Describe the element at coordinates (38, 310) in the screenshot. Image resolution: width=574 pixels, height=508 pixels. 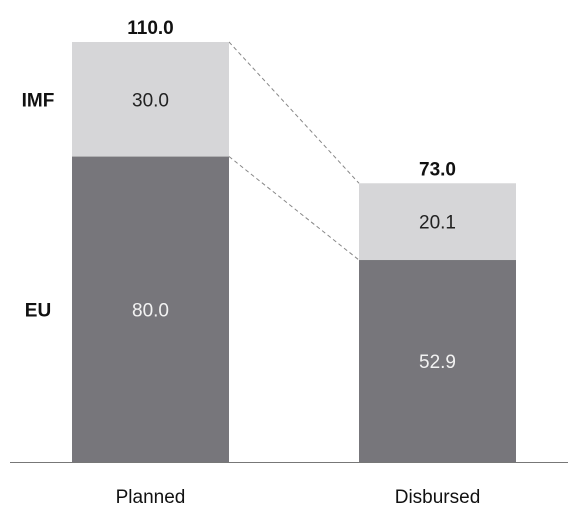
I see `series-label-eu: EU` at that location.